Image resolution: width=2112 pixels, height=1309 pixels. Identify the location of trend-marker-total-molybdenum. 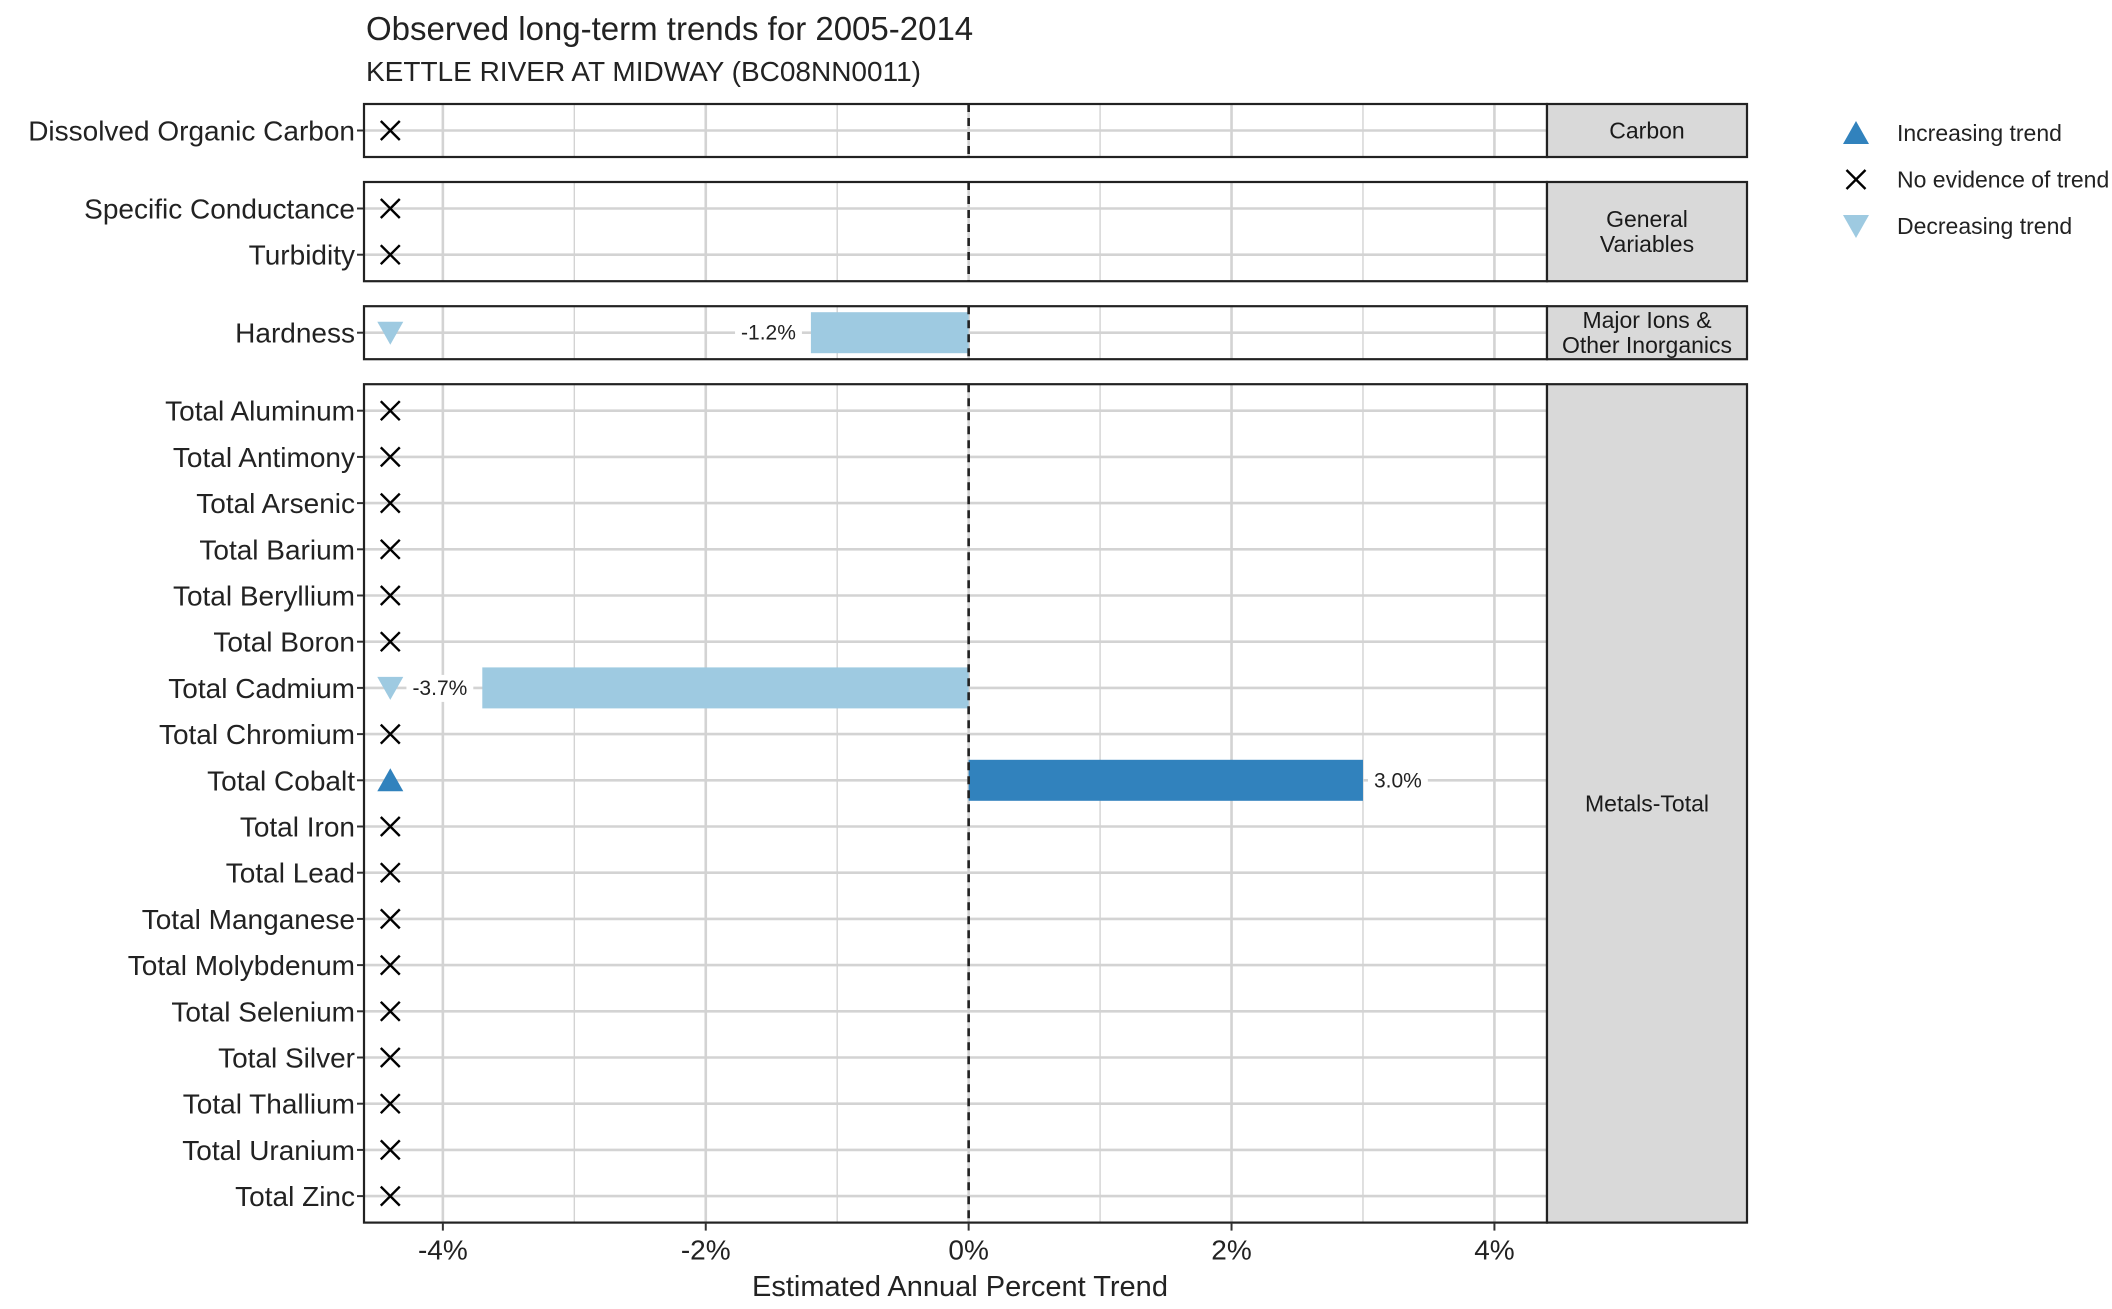
(390, 965).